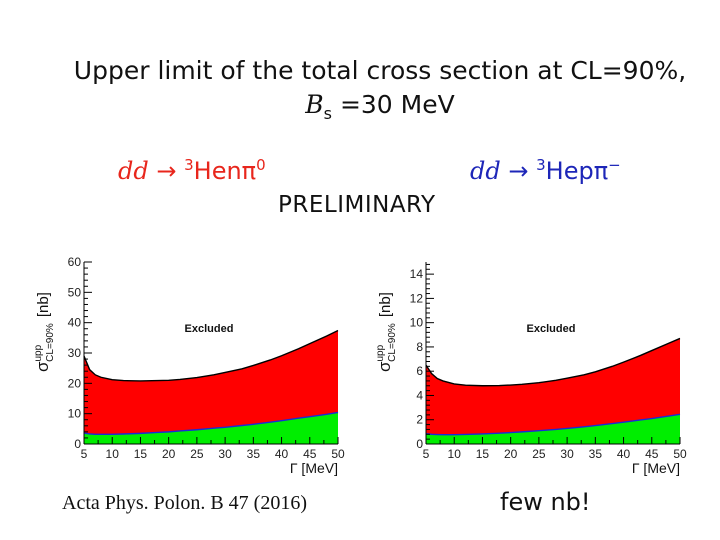 The image size is (720, 540). I want to click on reaction-right-charge: −, so click(614, 165).